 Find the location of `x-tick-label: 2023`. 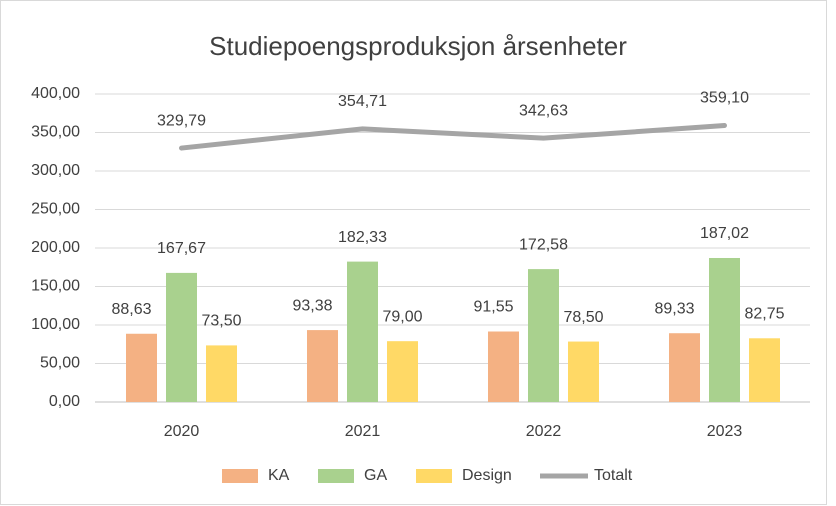

x-tick-label: 2023 is located at coordinates (725, 431).